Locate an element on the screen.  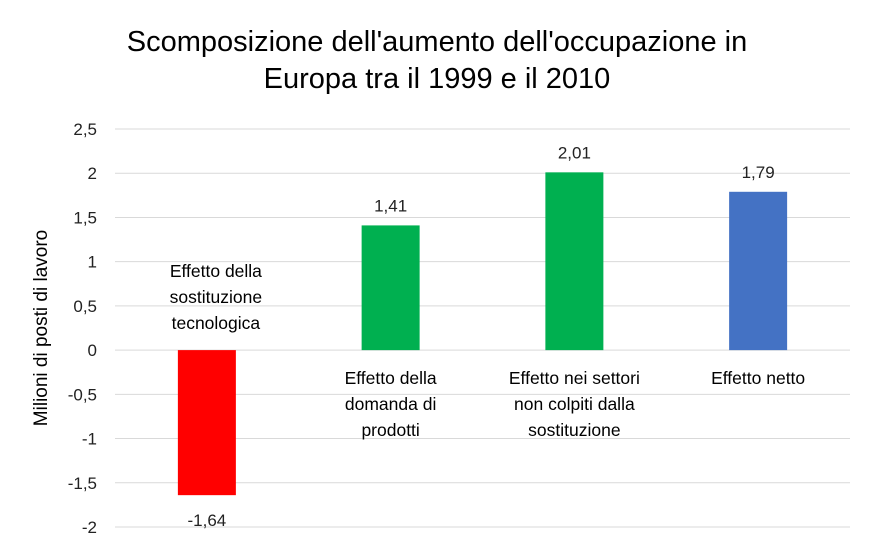
y-tick-label: 2 is located at coordinates (92, 173).